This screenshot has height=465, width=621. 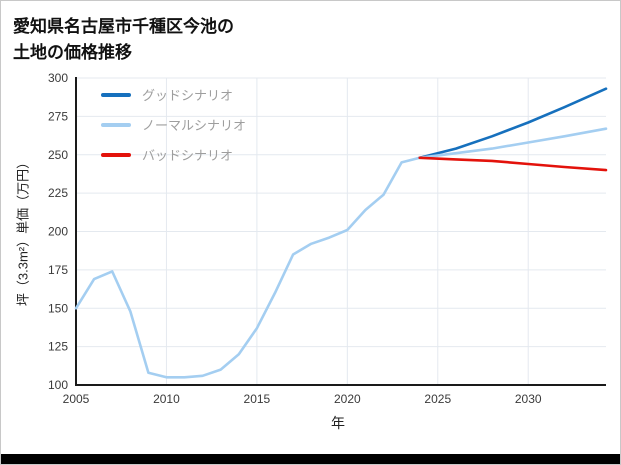 I want to click on y-tick-label: 300, so click(x=58, y=78).